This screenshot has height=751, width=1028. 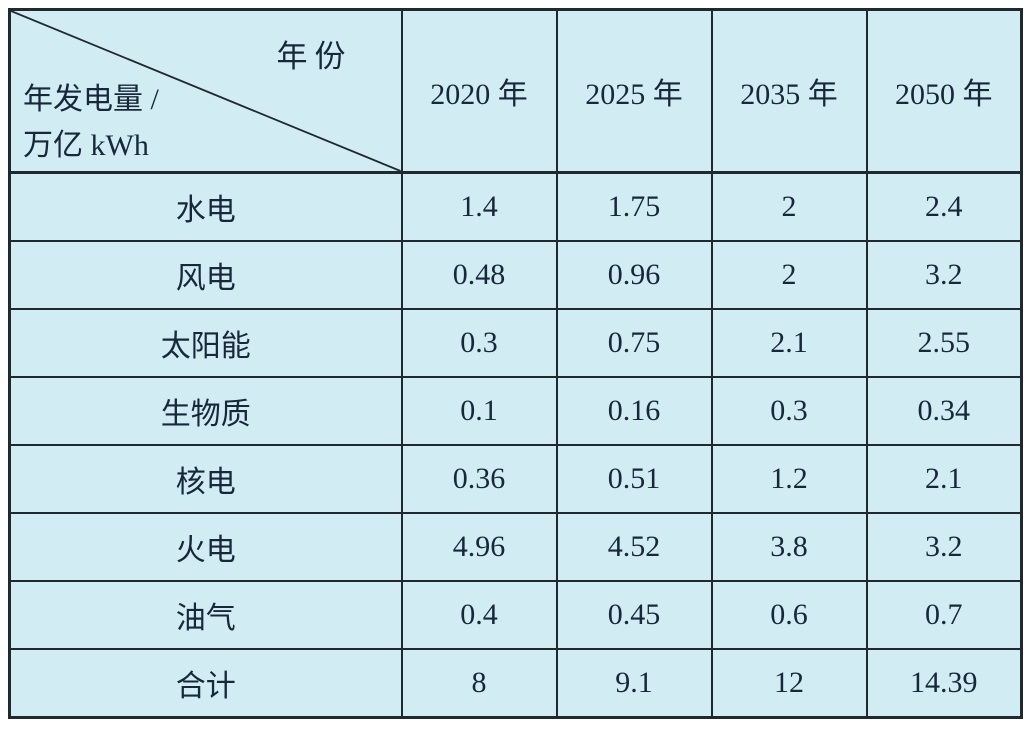 I want to click on column-header-2035: 2035 年, so click(x=789, y=91).